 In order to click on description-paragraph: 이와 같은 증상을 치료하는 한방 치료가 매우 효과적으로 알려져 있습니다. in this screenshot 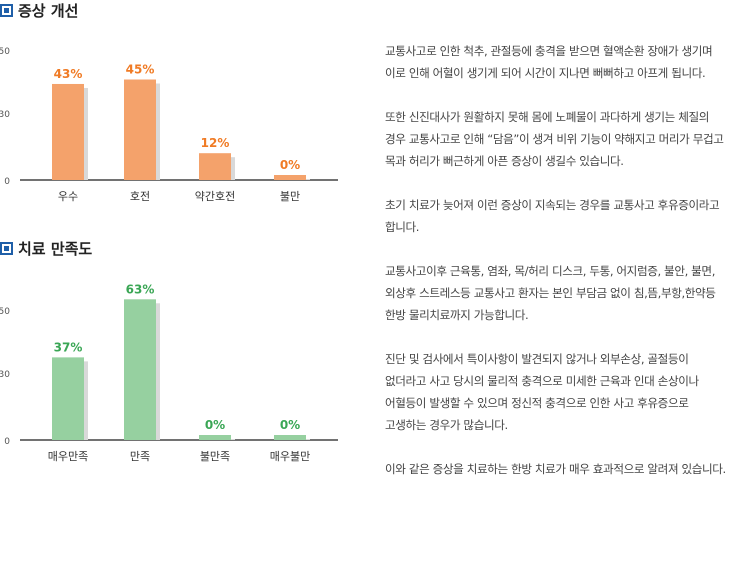, I will do `click(562, 469)`.